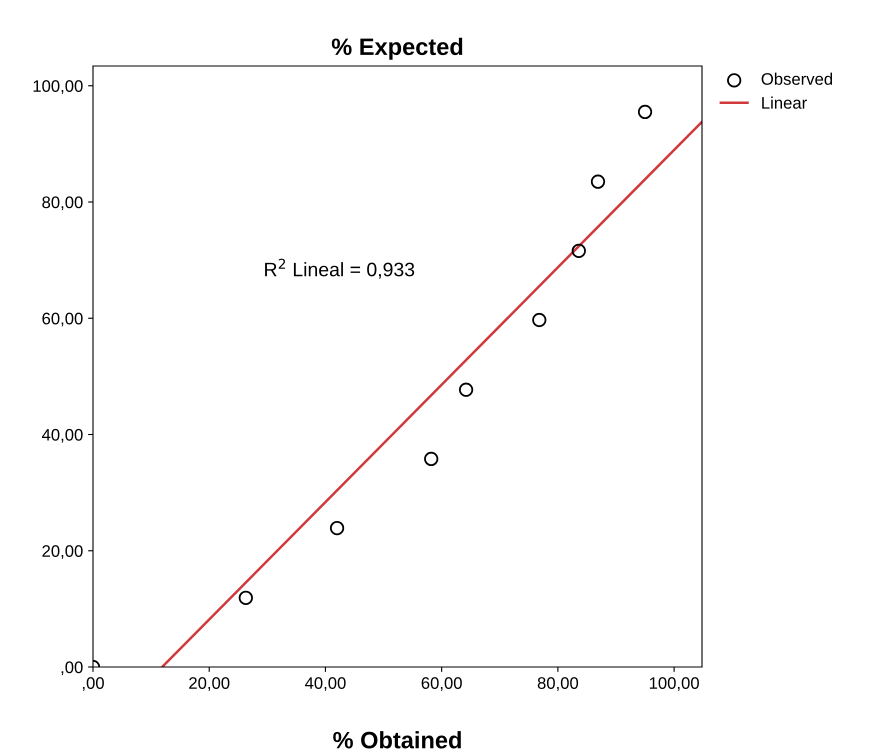 The image size is (869, 755). Describe the element at coordinates (72, 668) in the screenshot. I see `y-tick-label: ,00` at that location.